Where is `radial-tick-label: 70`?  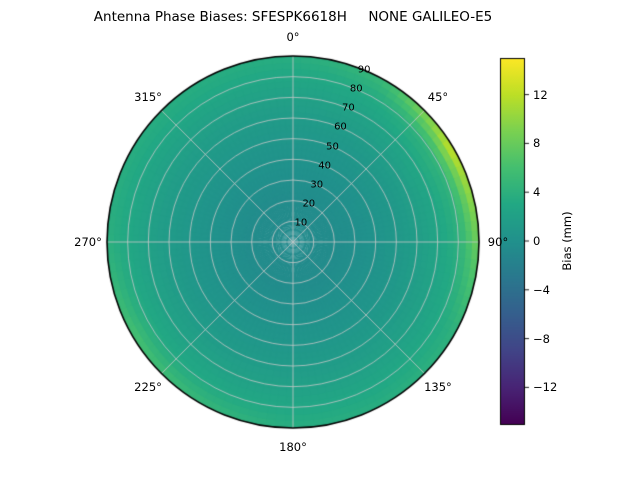
radial-tick-label: 70 is located at coordinates (348, 108).